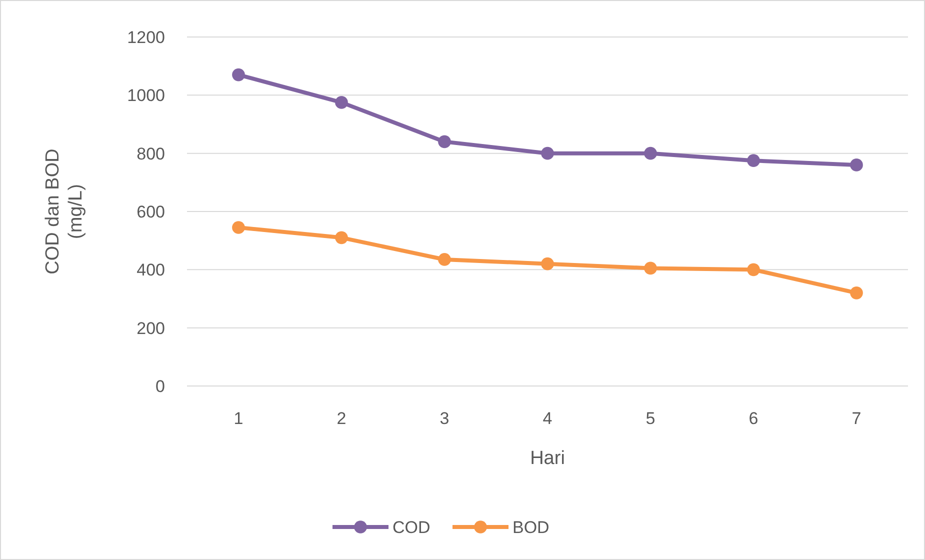 Image resolution: width=925 pixels, height=560 pixels. What do you see at coordinates (146, 37) in the screenshot?
I see `y-tick-label: 1200` at bounding box center [146, 37].